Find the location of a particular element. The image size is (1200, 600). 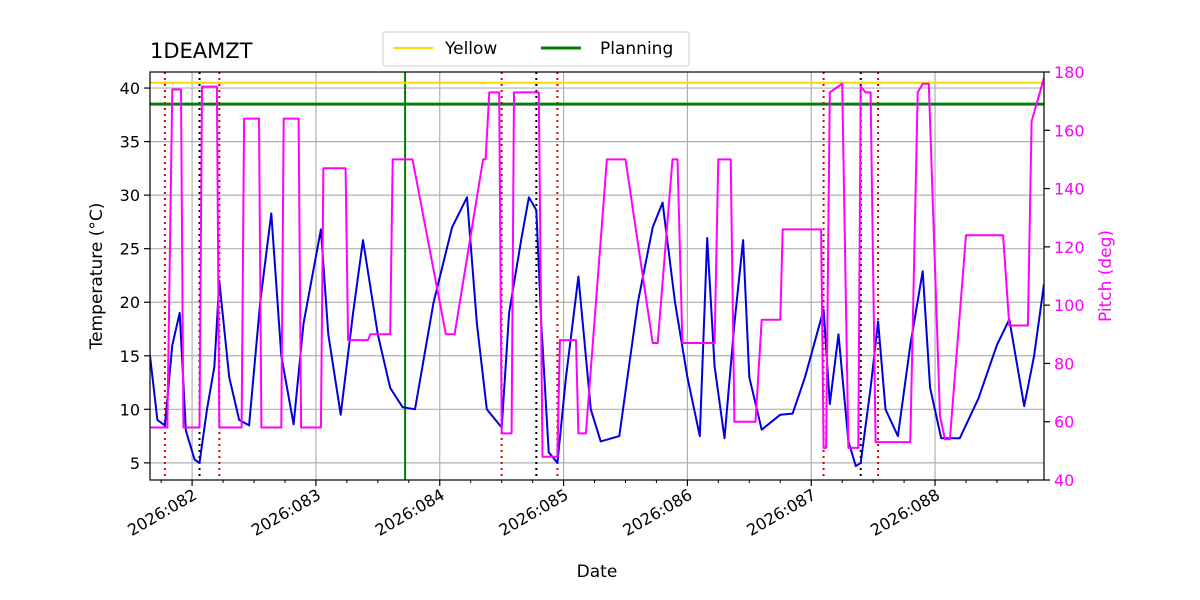

y-tick-label: 5 is located at coordinates (135, 463).